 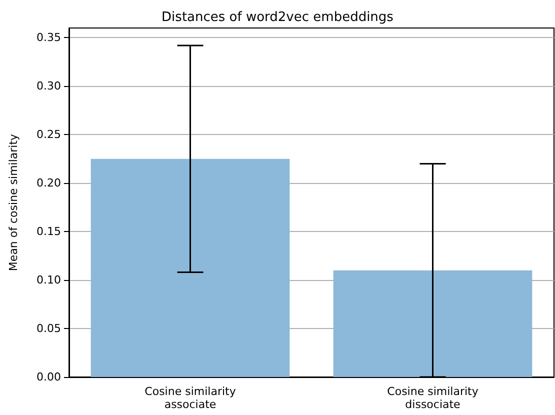 What do you see at coordinates (48, 183) in the screenshot?
I see `y-tick-label: 0.20` at bounding box center [48, 183].